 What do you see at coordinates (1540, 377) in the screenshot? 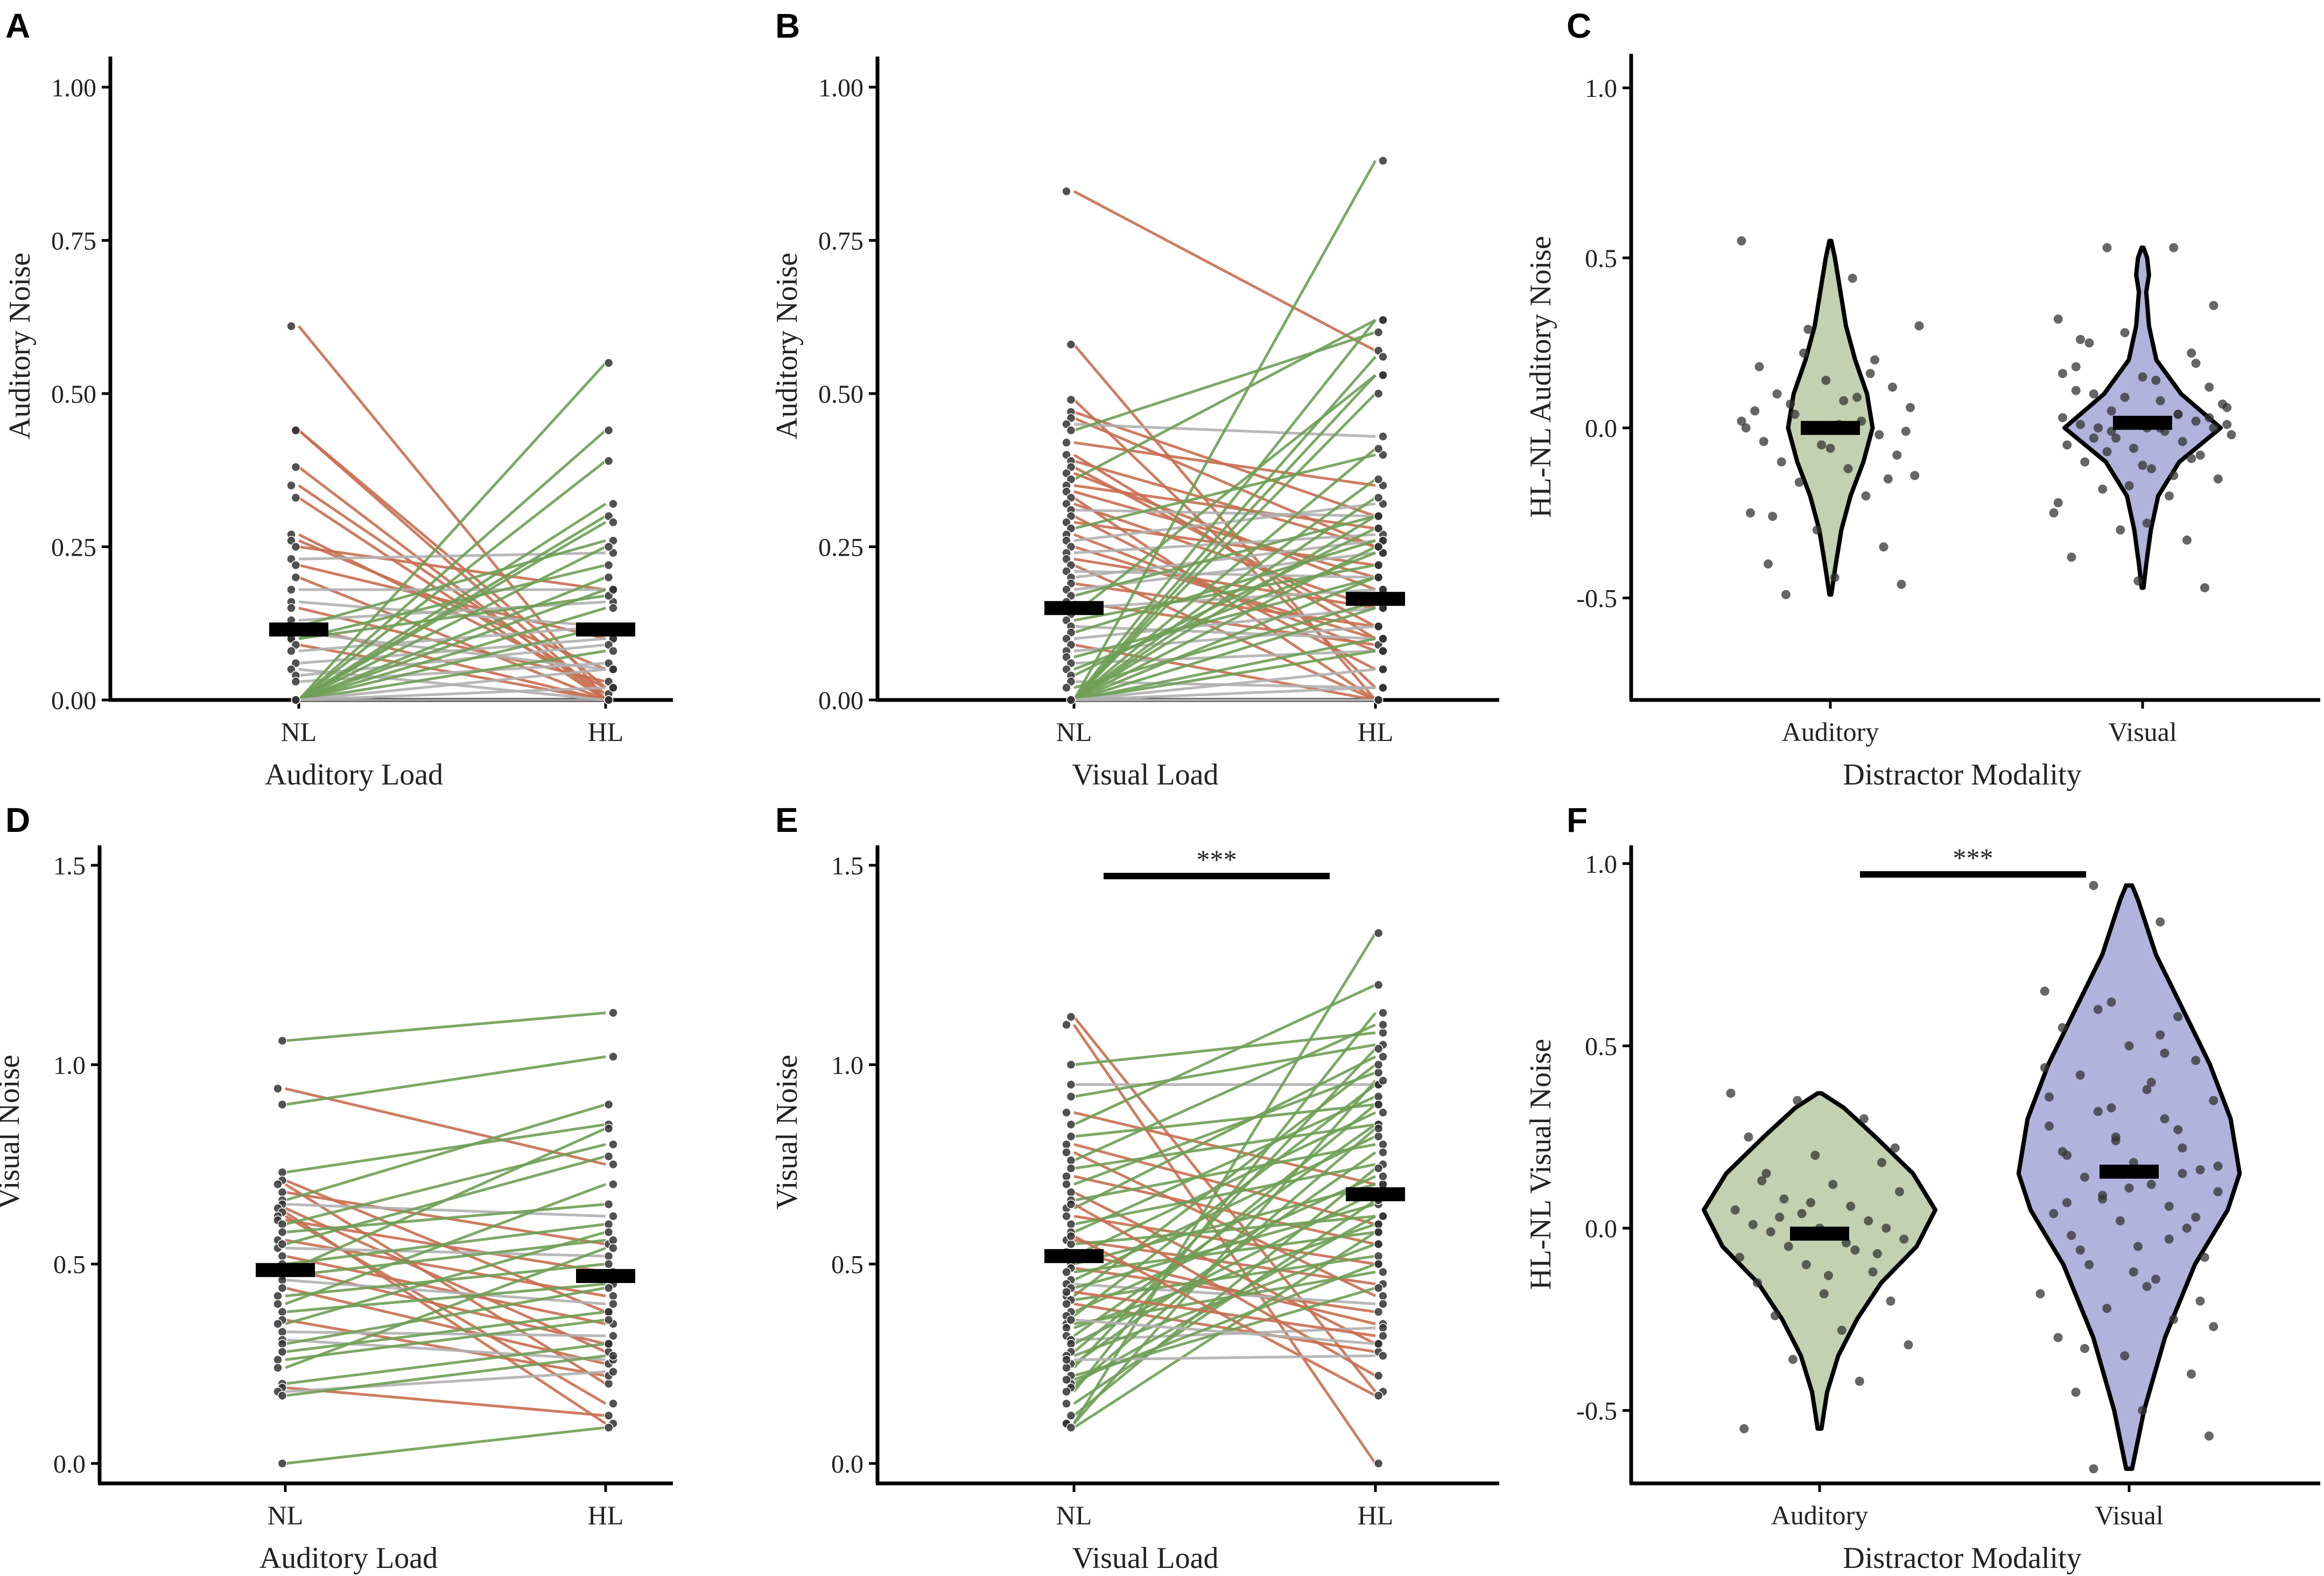
I see `y-axis-title: HL-NL Auditory Noise` at bounding box center [1540, 377].